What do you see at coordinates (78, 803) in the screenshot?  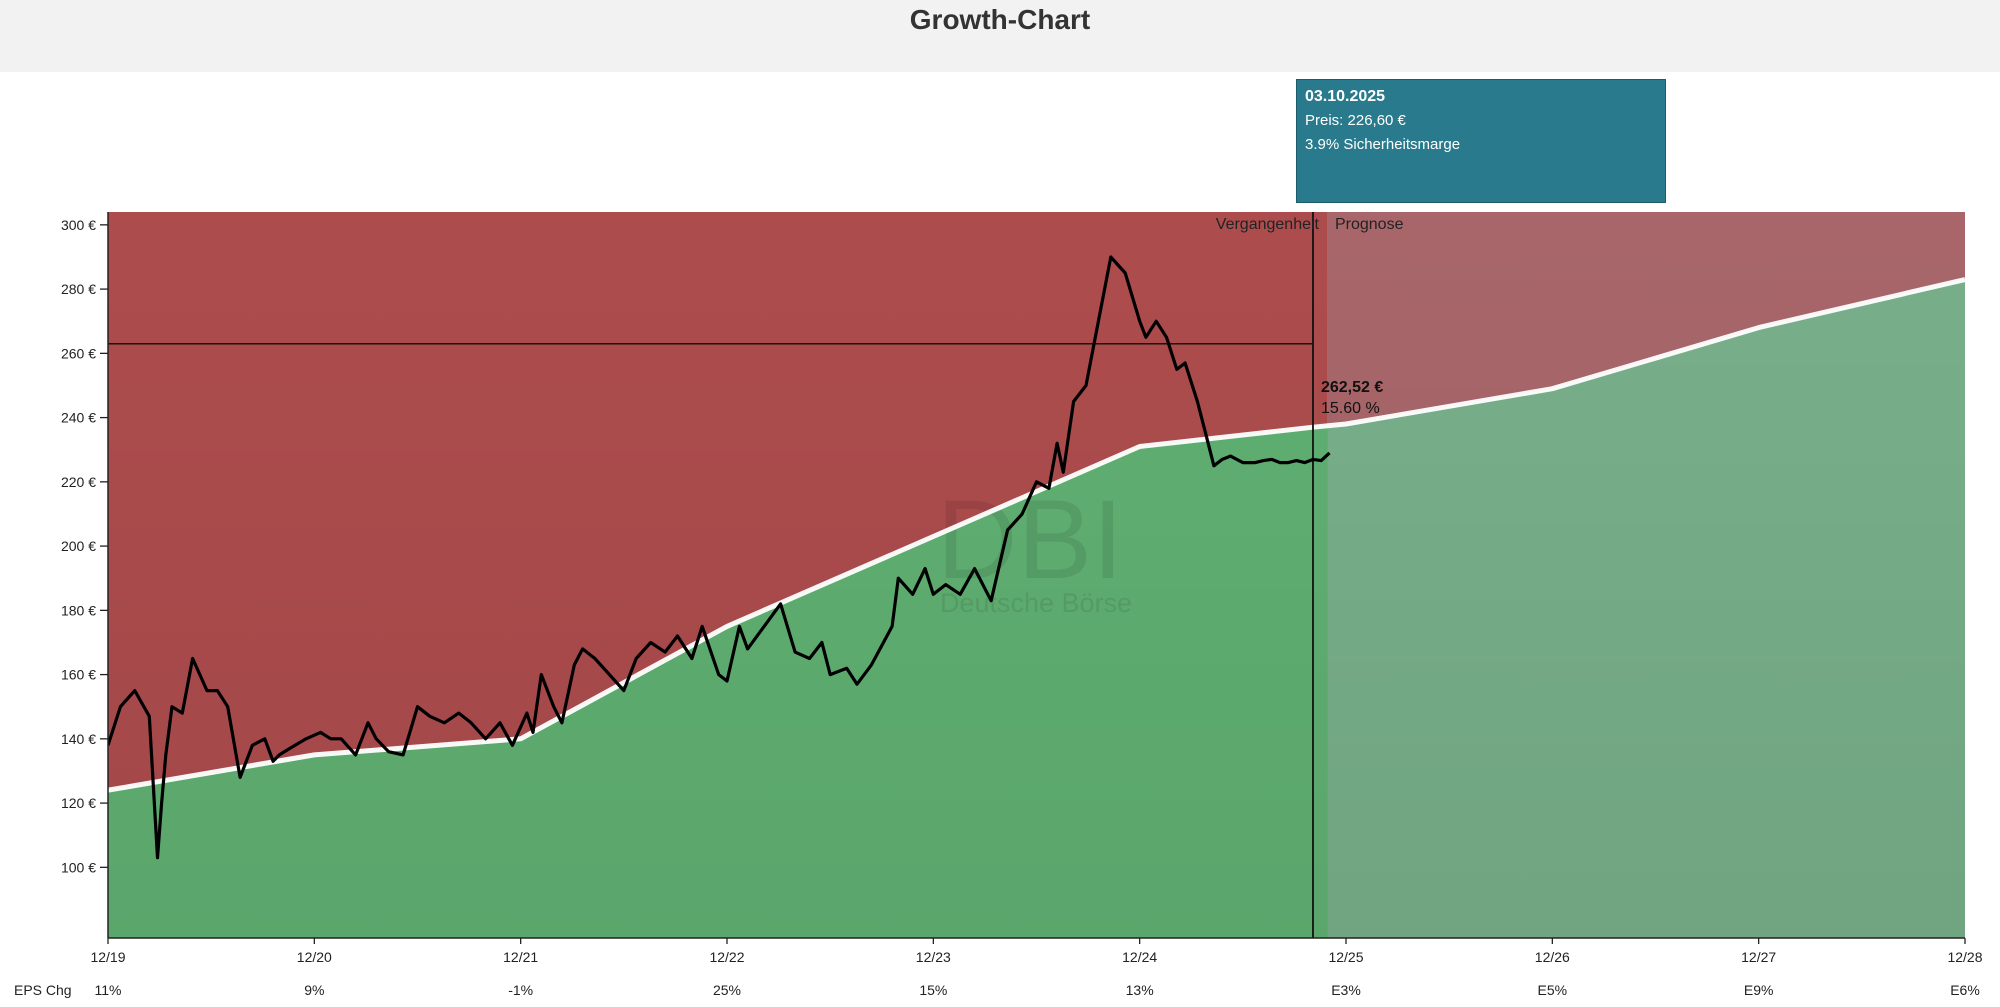 I see `y-tick-label: 120 €` at bounding box center [78, 803].